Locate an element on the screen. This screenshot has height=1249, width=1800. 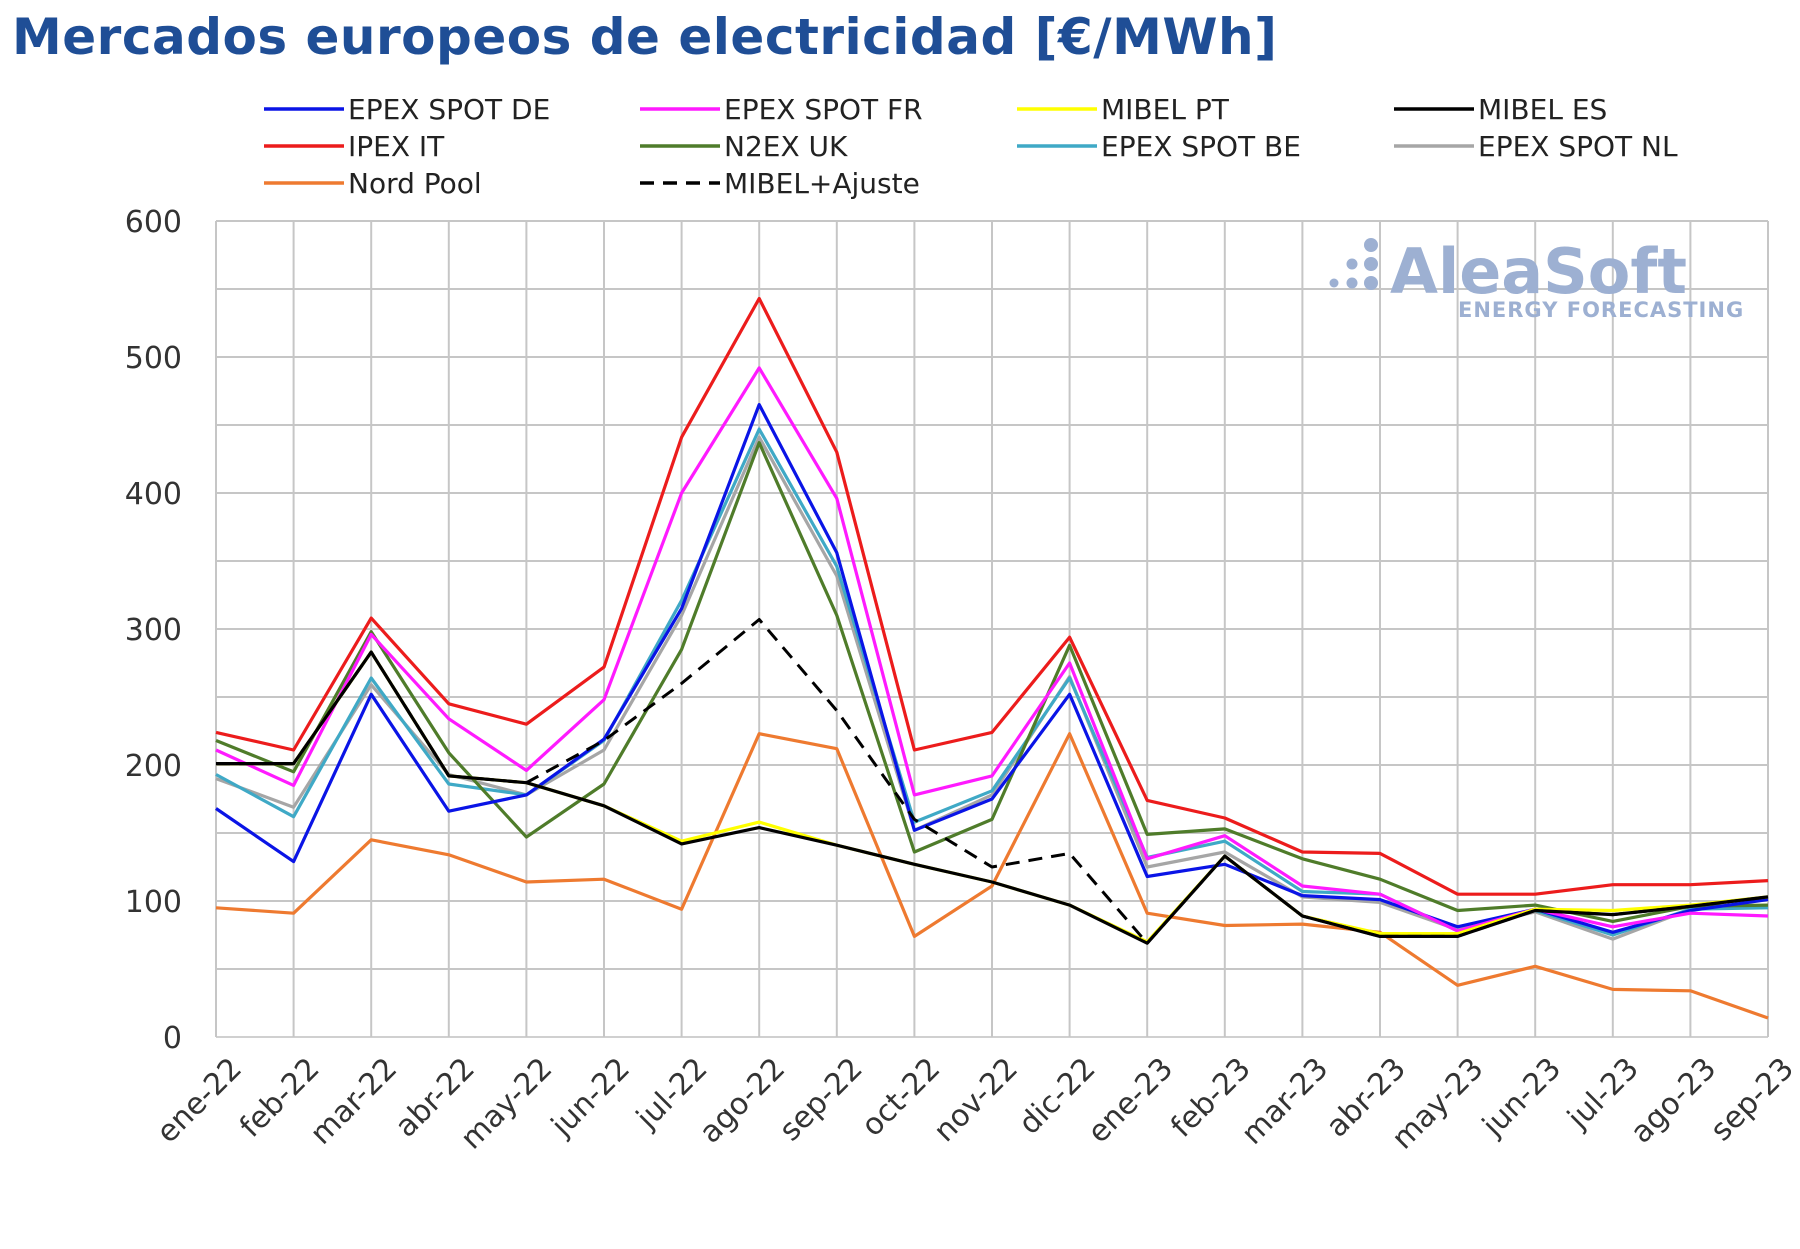
logo-dots-icon is located at coordinates (1353, 264).